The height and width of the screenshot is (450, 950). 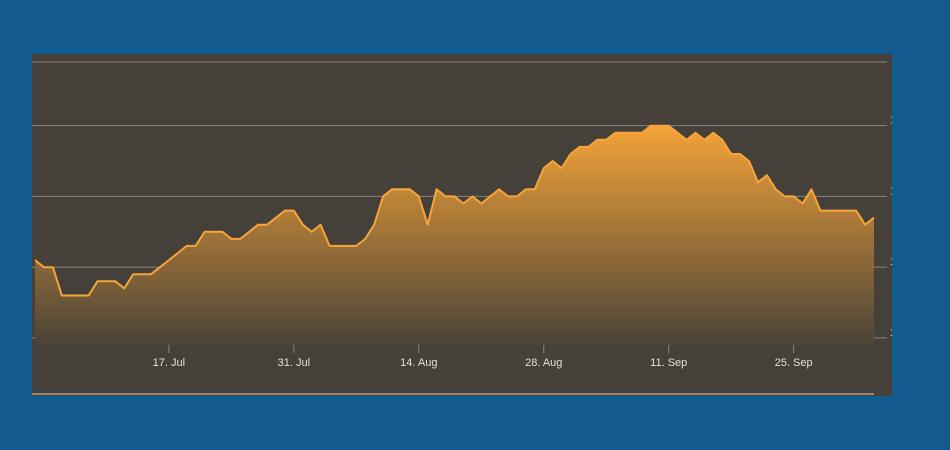 I want to click on x-tick-label: 17. Jul, so click(x=169, y=363).